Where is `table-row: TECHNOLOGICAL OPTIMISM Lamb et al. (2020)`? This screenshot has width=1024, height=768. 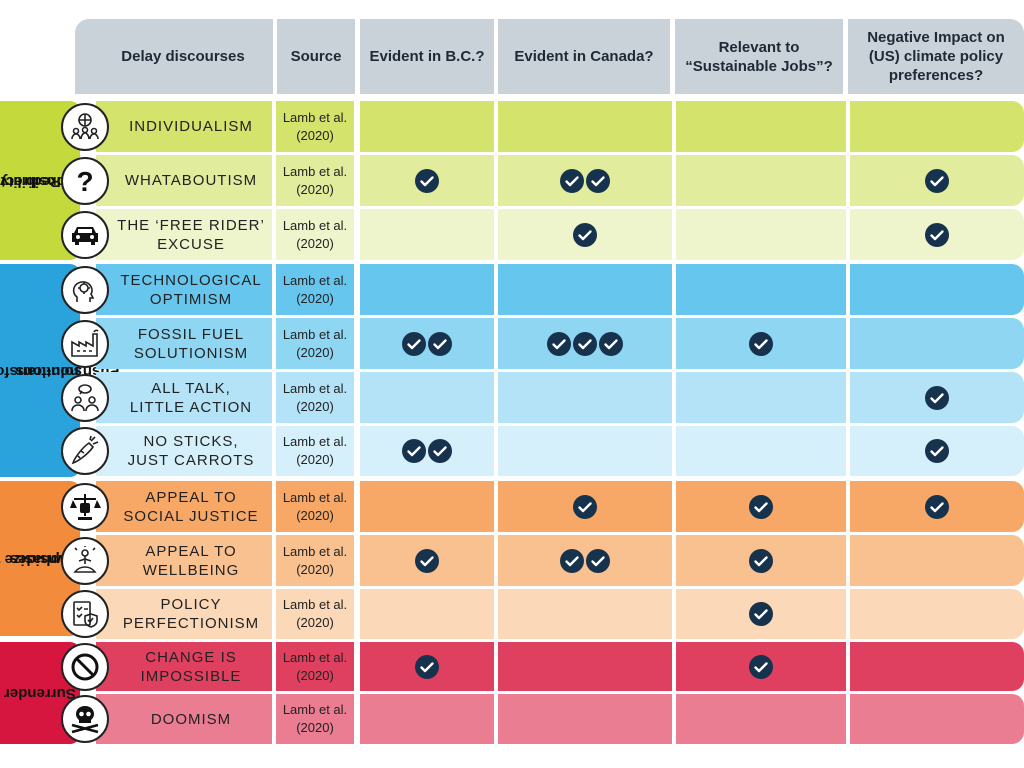
table-row: TECHNOLOGICAL OPTIMISM Lamb et al. (2020) is located at coordinates (560, 289).